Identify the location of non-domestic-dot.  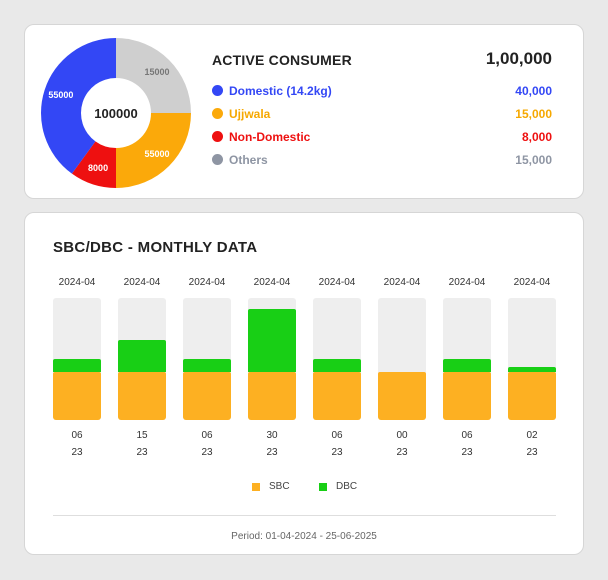
(217, 136).